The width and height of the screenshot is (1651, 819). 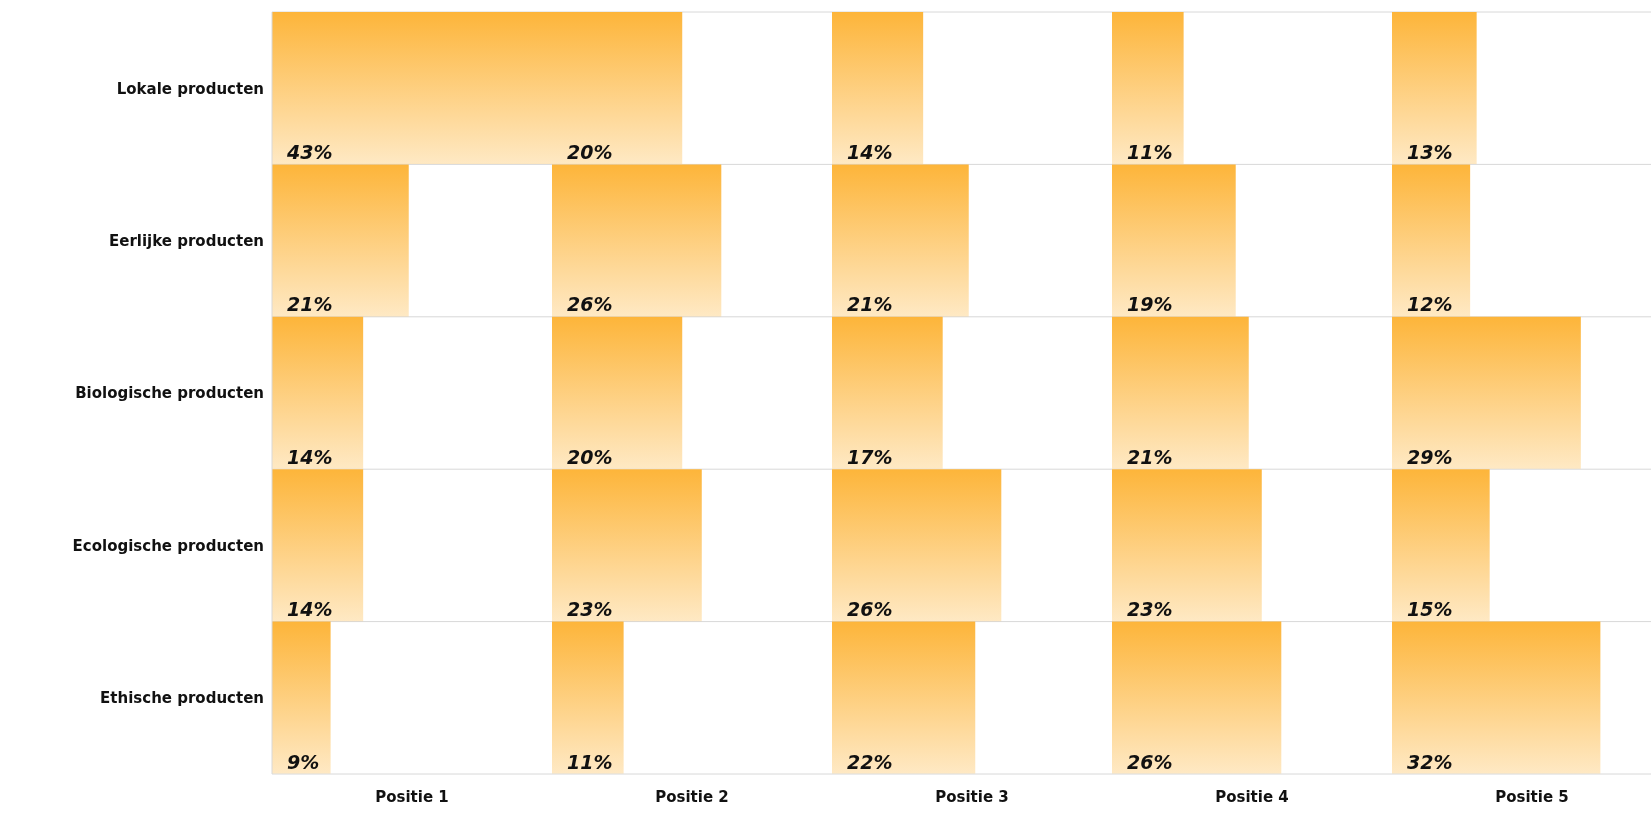 What do you see at coordinates (1252, 797) in the screenshot?
I see `x-axis-title: Positie 4` at bounding box center [1252, 797].